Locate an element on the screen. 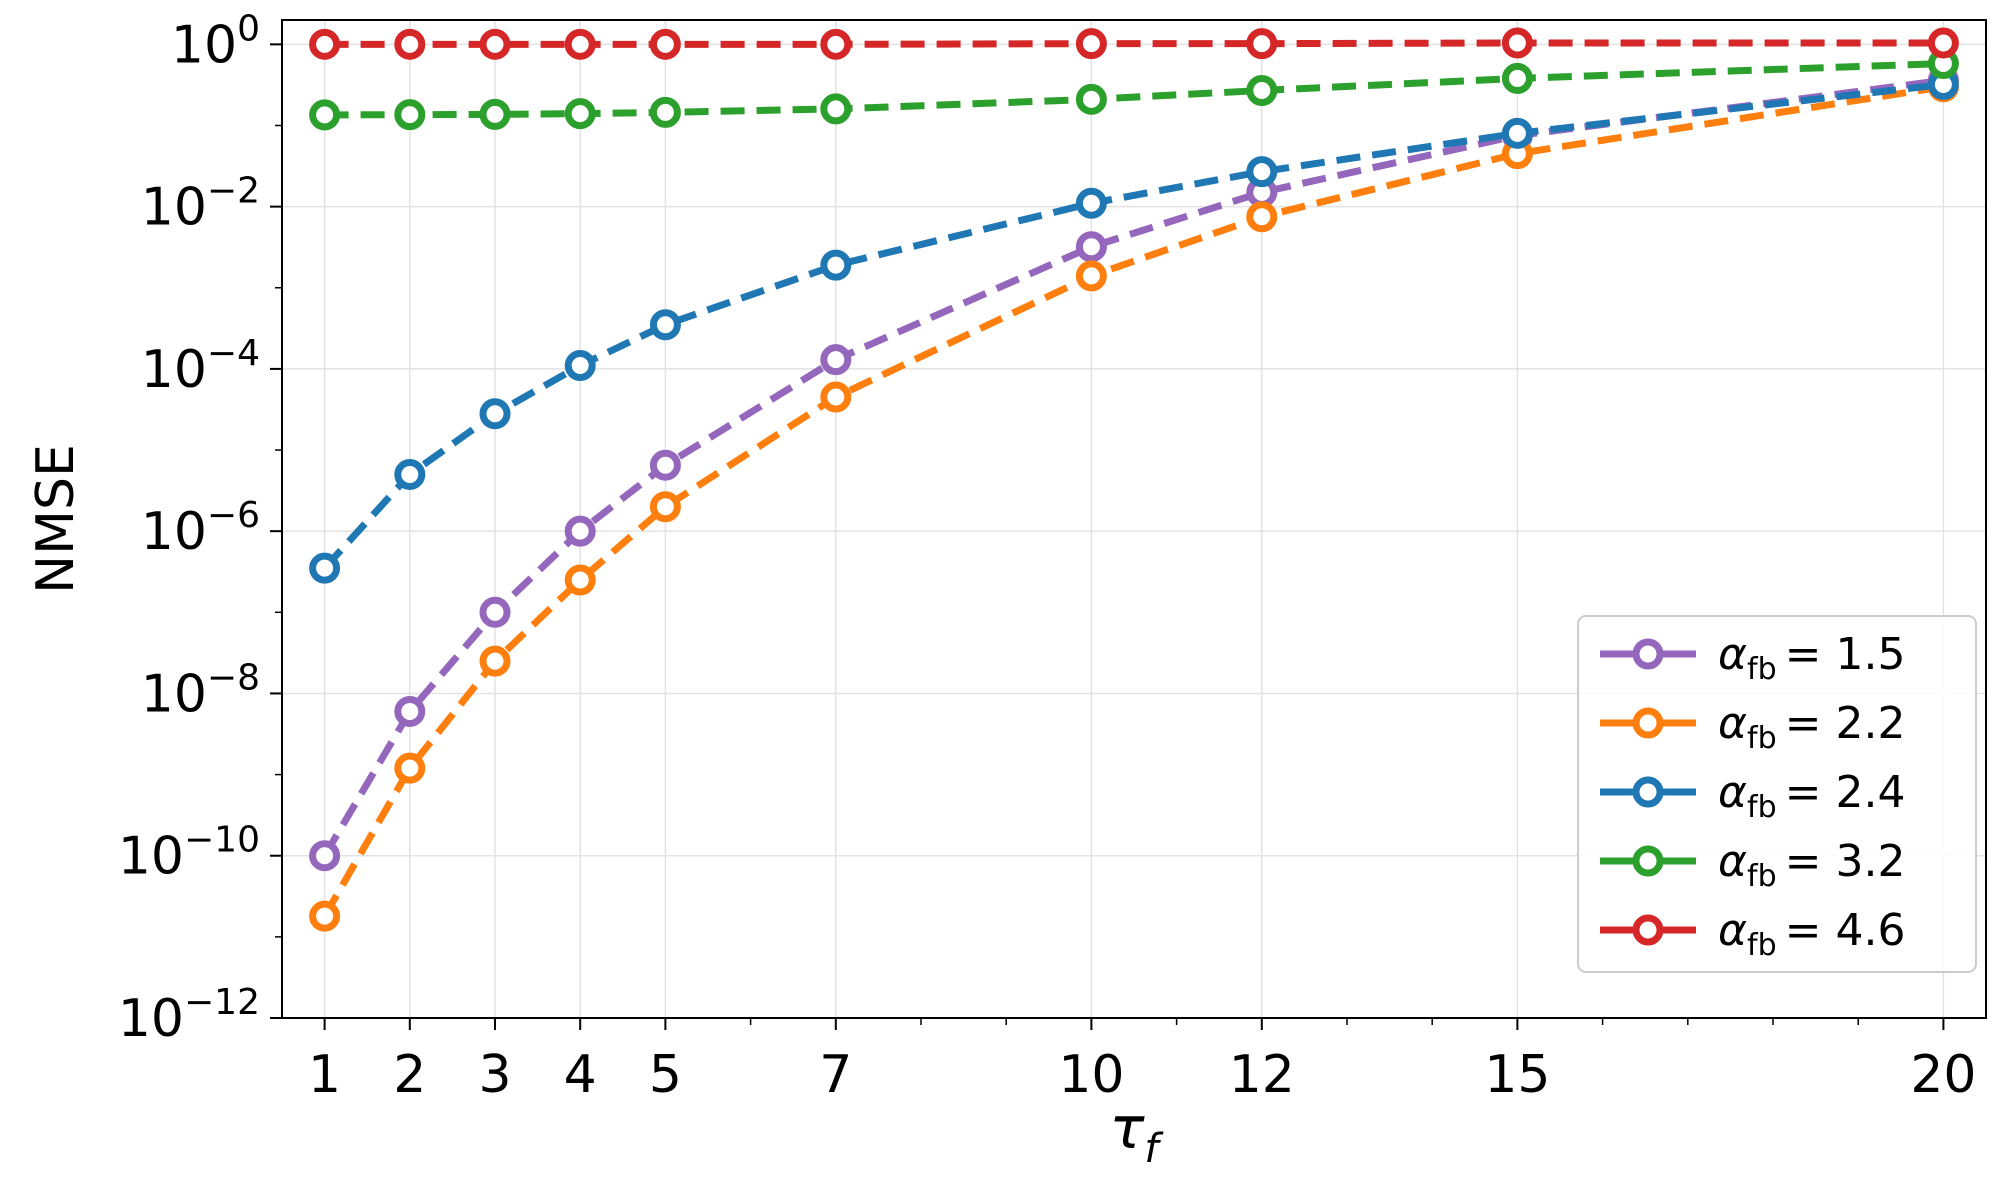  legend-box is located at coordinates (1777, 794).